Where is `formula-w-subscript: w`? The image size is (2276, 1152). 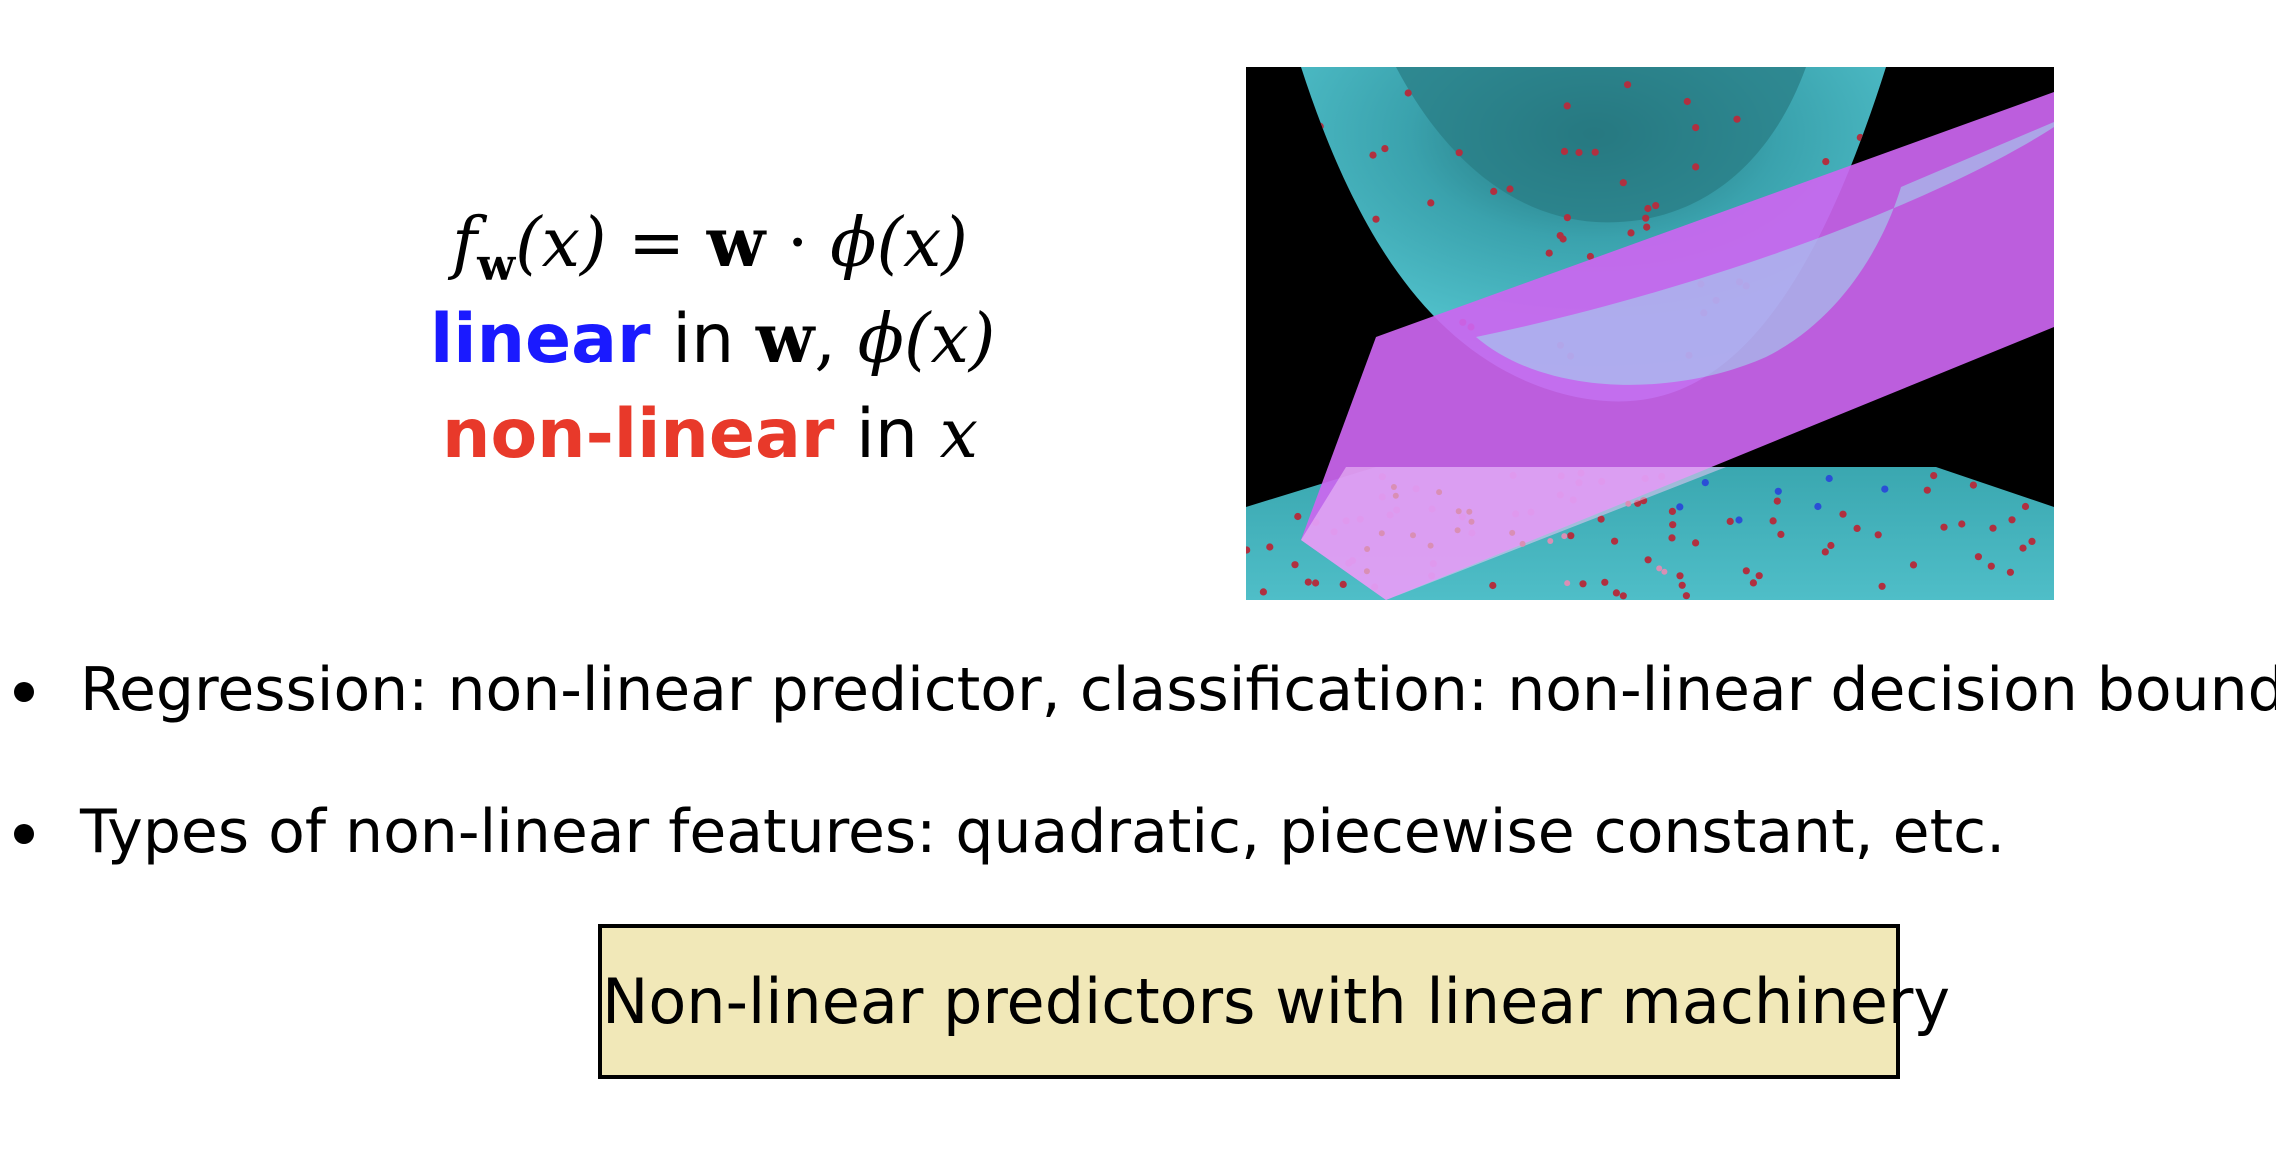 formula-w-subscript: w is located at coordinates (496, 265).